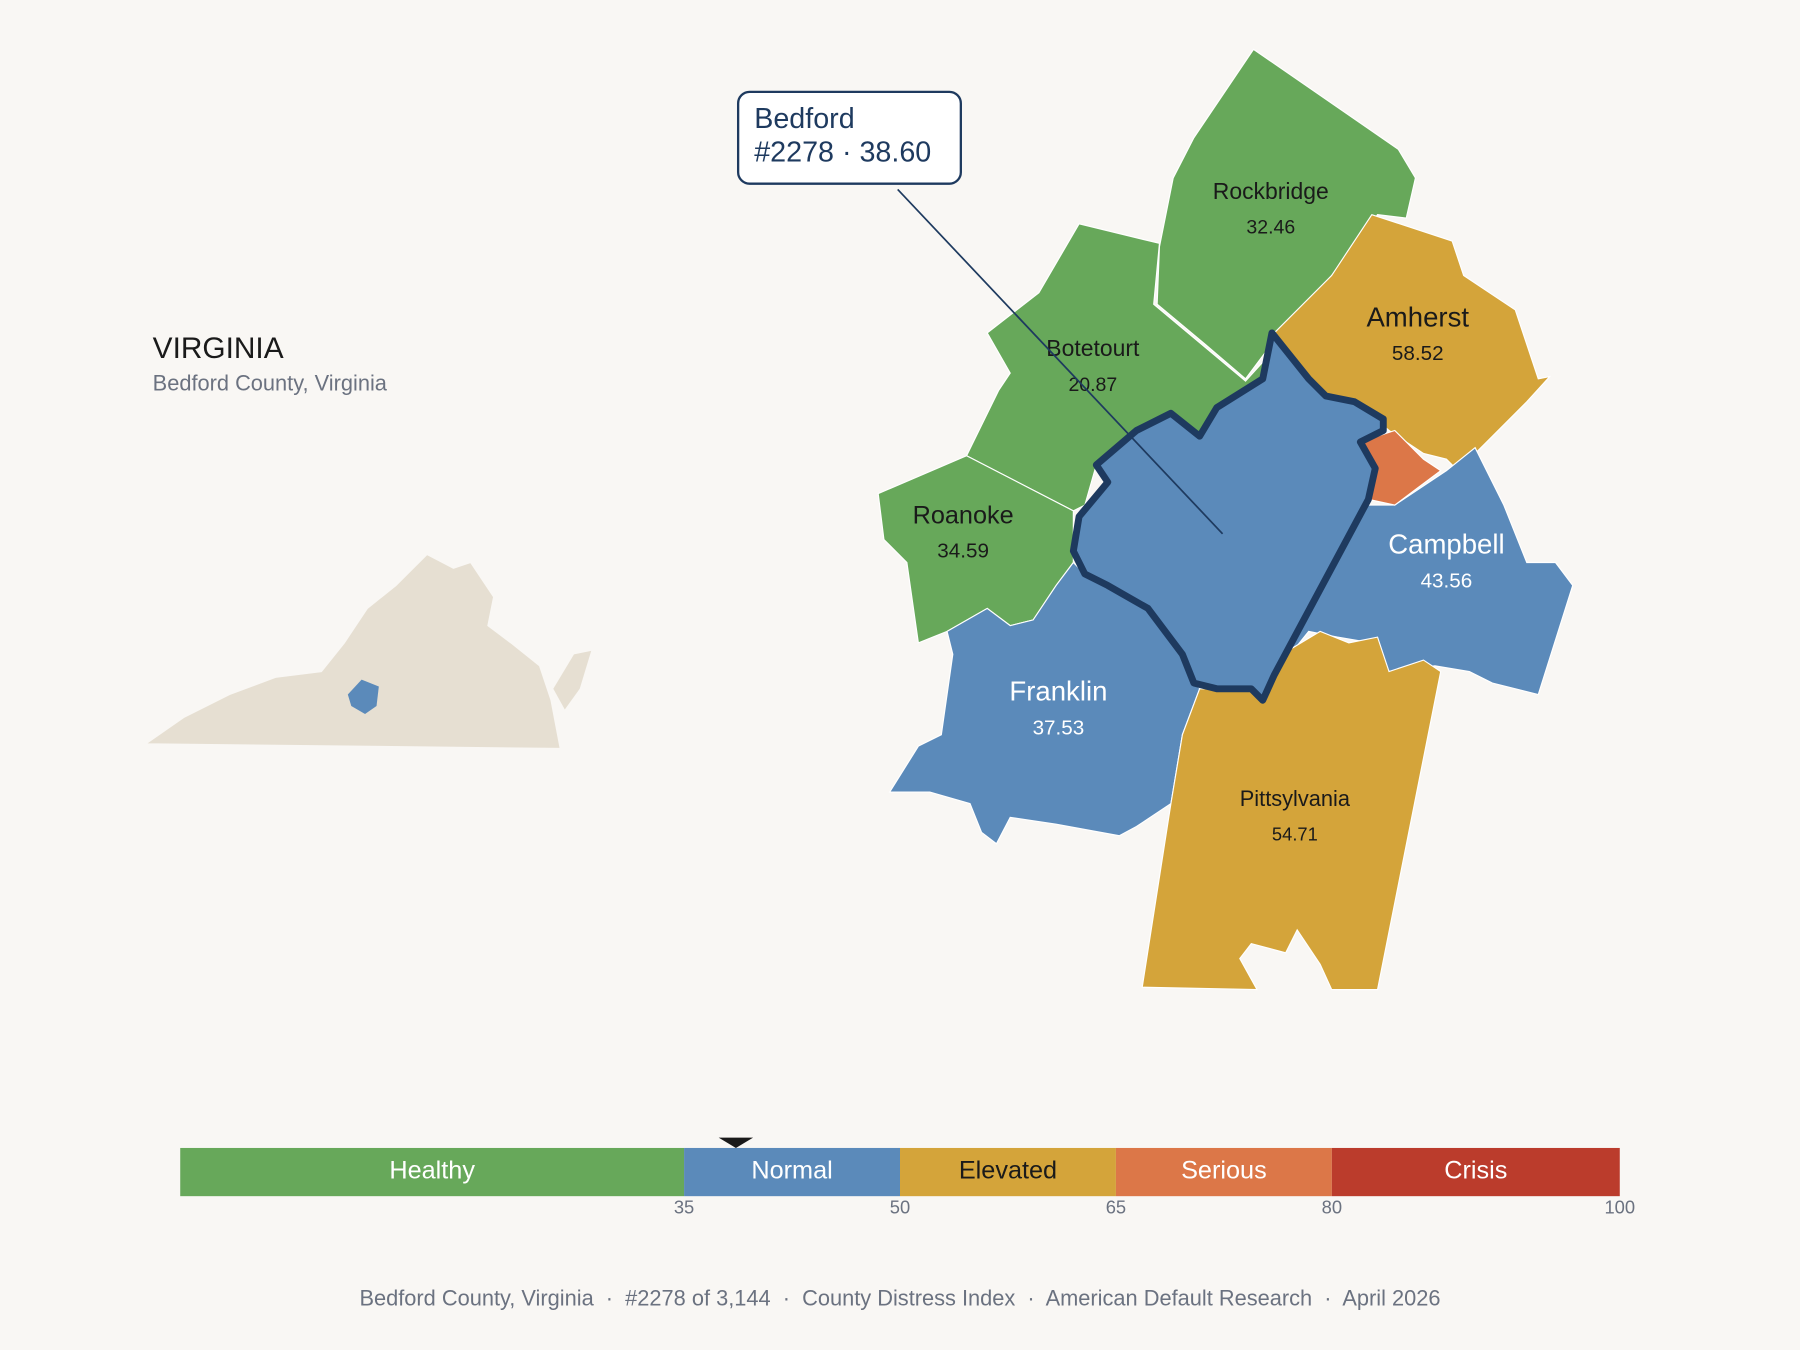 The height and width of the screenshot is (1350, 1800). Describe the element at coordinates (963, 551) in the screenshot. I see `county-value: 34.59` at that location.